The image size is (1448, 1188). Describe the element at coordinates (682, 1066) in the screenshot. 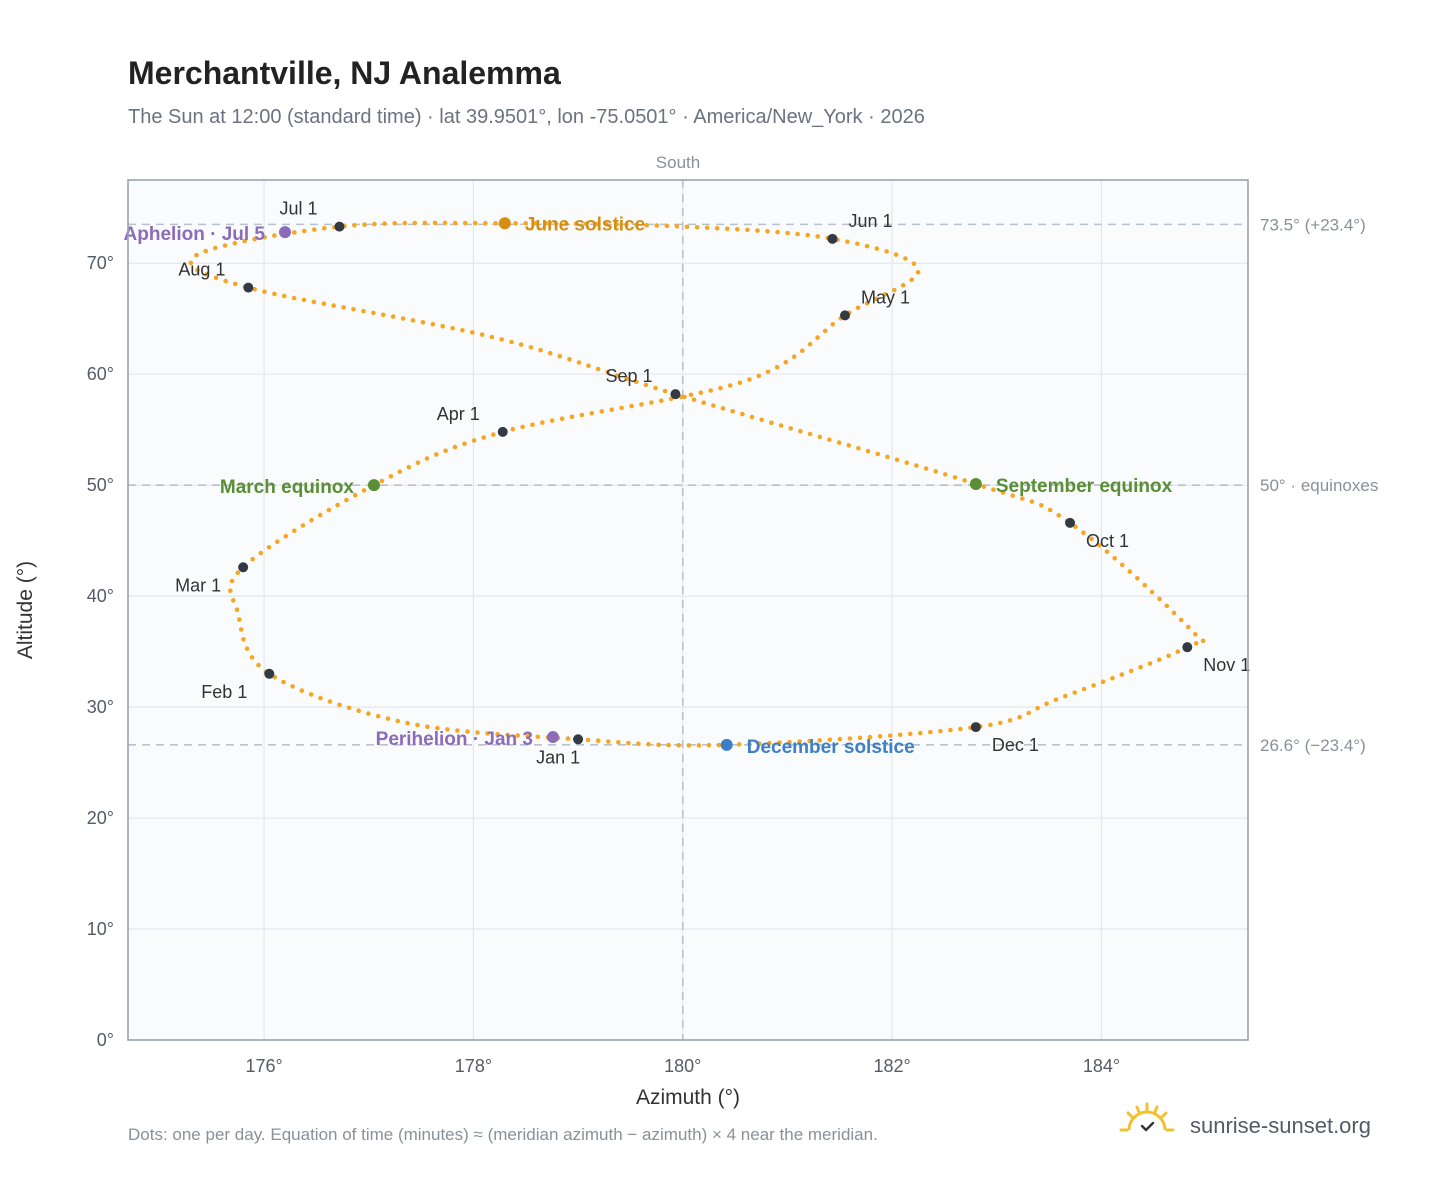

I see `x-axis-ticks: 176° 178° 180° 182° 184°` at that location.